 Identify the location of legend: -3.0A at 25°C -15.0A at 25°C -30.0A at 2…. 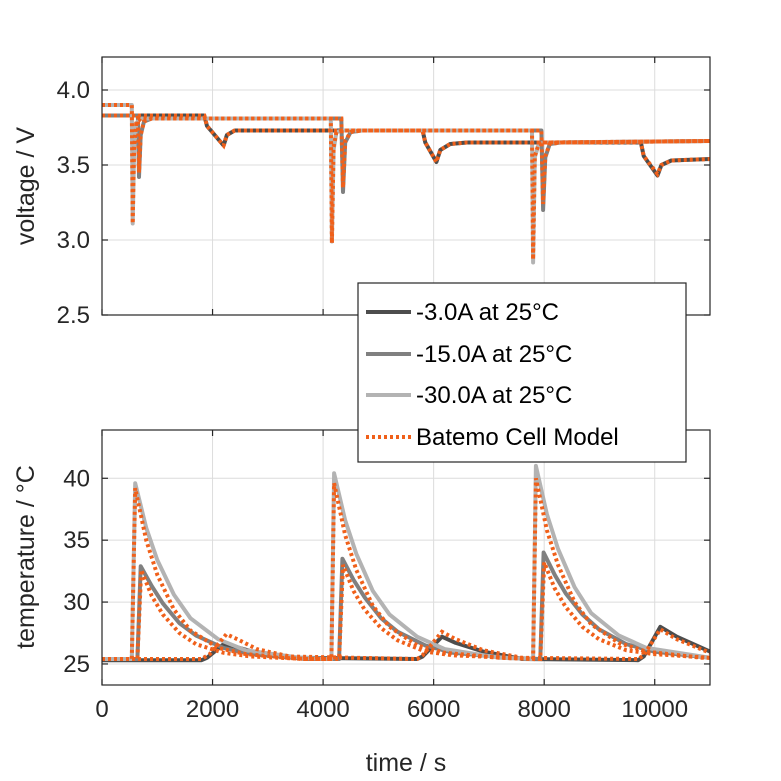
(522, 372).